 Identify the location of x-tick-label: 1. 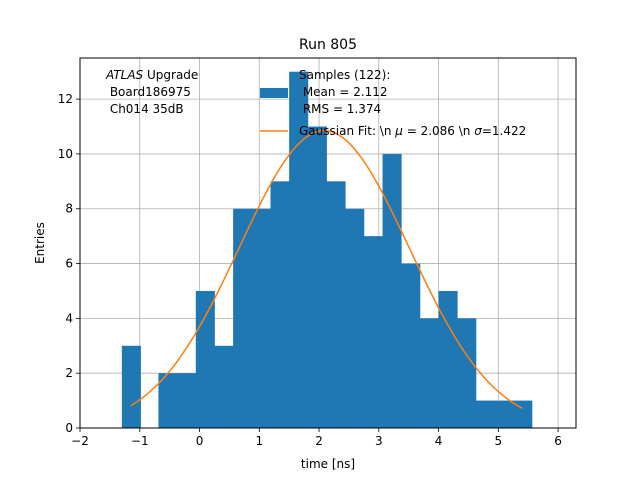
(259, 441).